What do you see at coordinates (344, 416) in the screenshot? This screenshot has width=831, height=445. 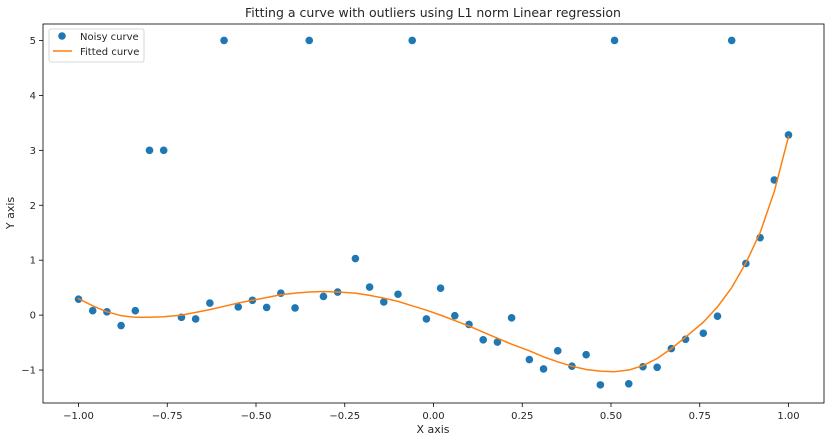 I see `x-tick-label: −0.25` at bounding box center [344, 416].